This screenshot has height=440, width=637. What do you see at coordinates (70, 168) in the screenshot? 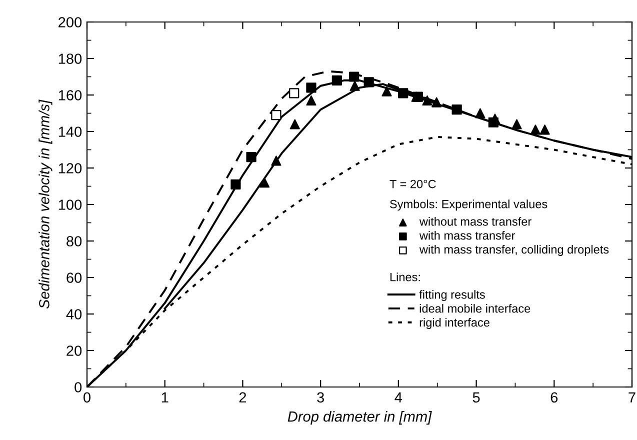
I see `y-tick-label: 120` at bounding box center [70, 168].